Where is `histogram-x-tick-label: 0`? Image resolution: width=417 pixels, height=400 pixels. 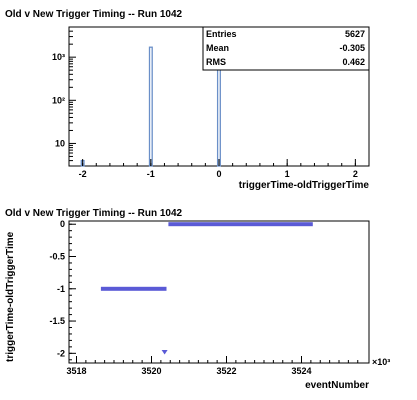
histogram-x-tick-label: 0 is located at coordinates (218, 174).